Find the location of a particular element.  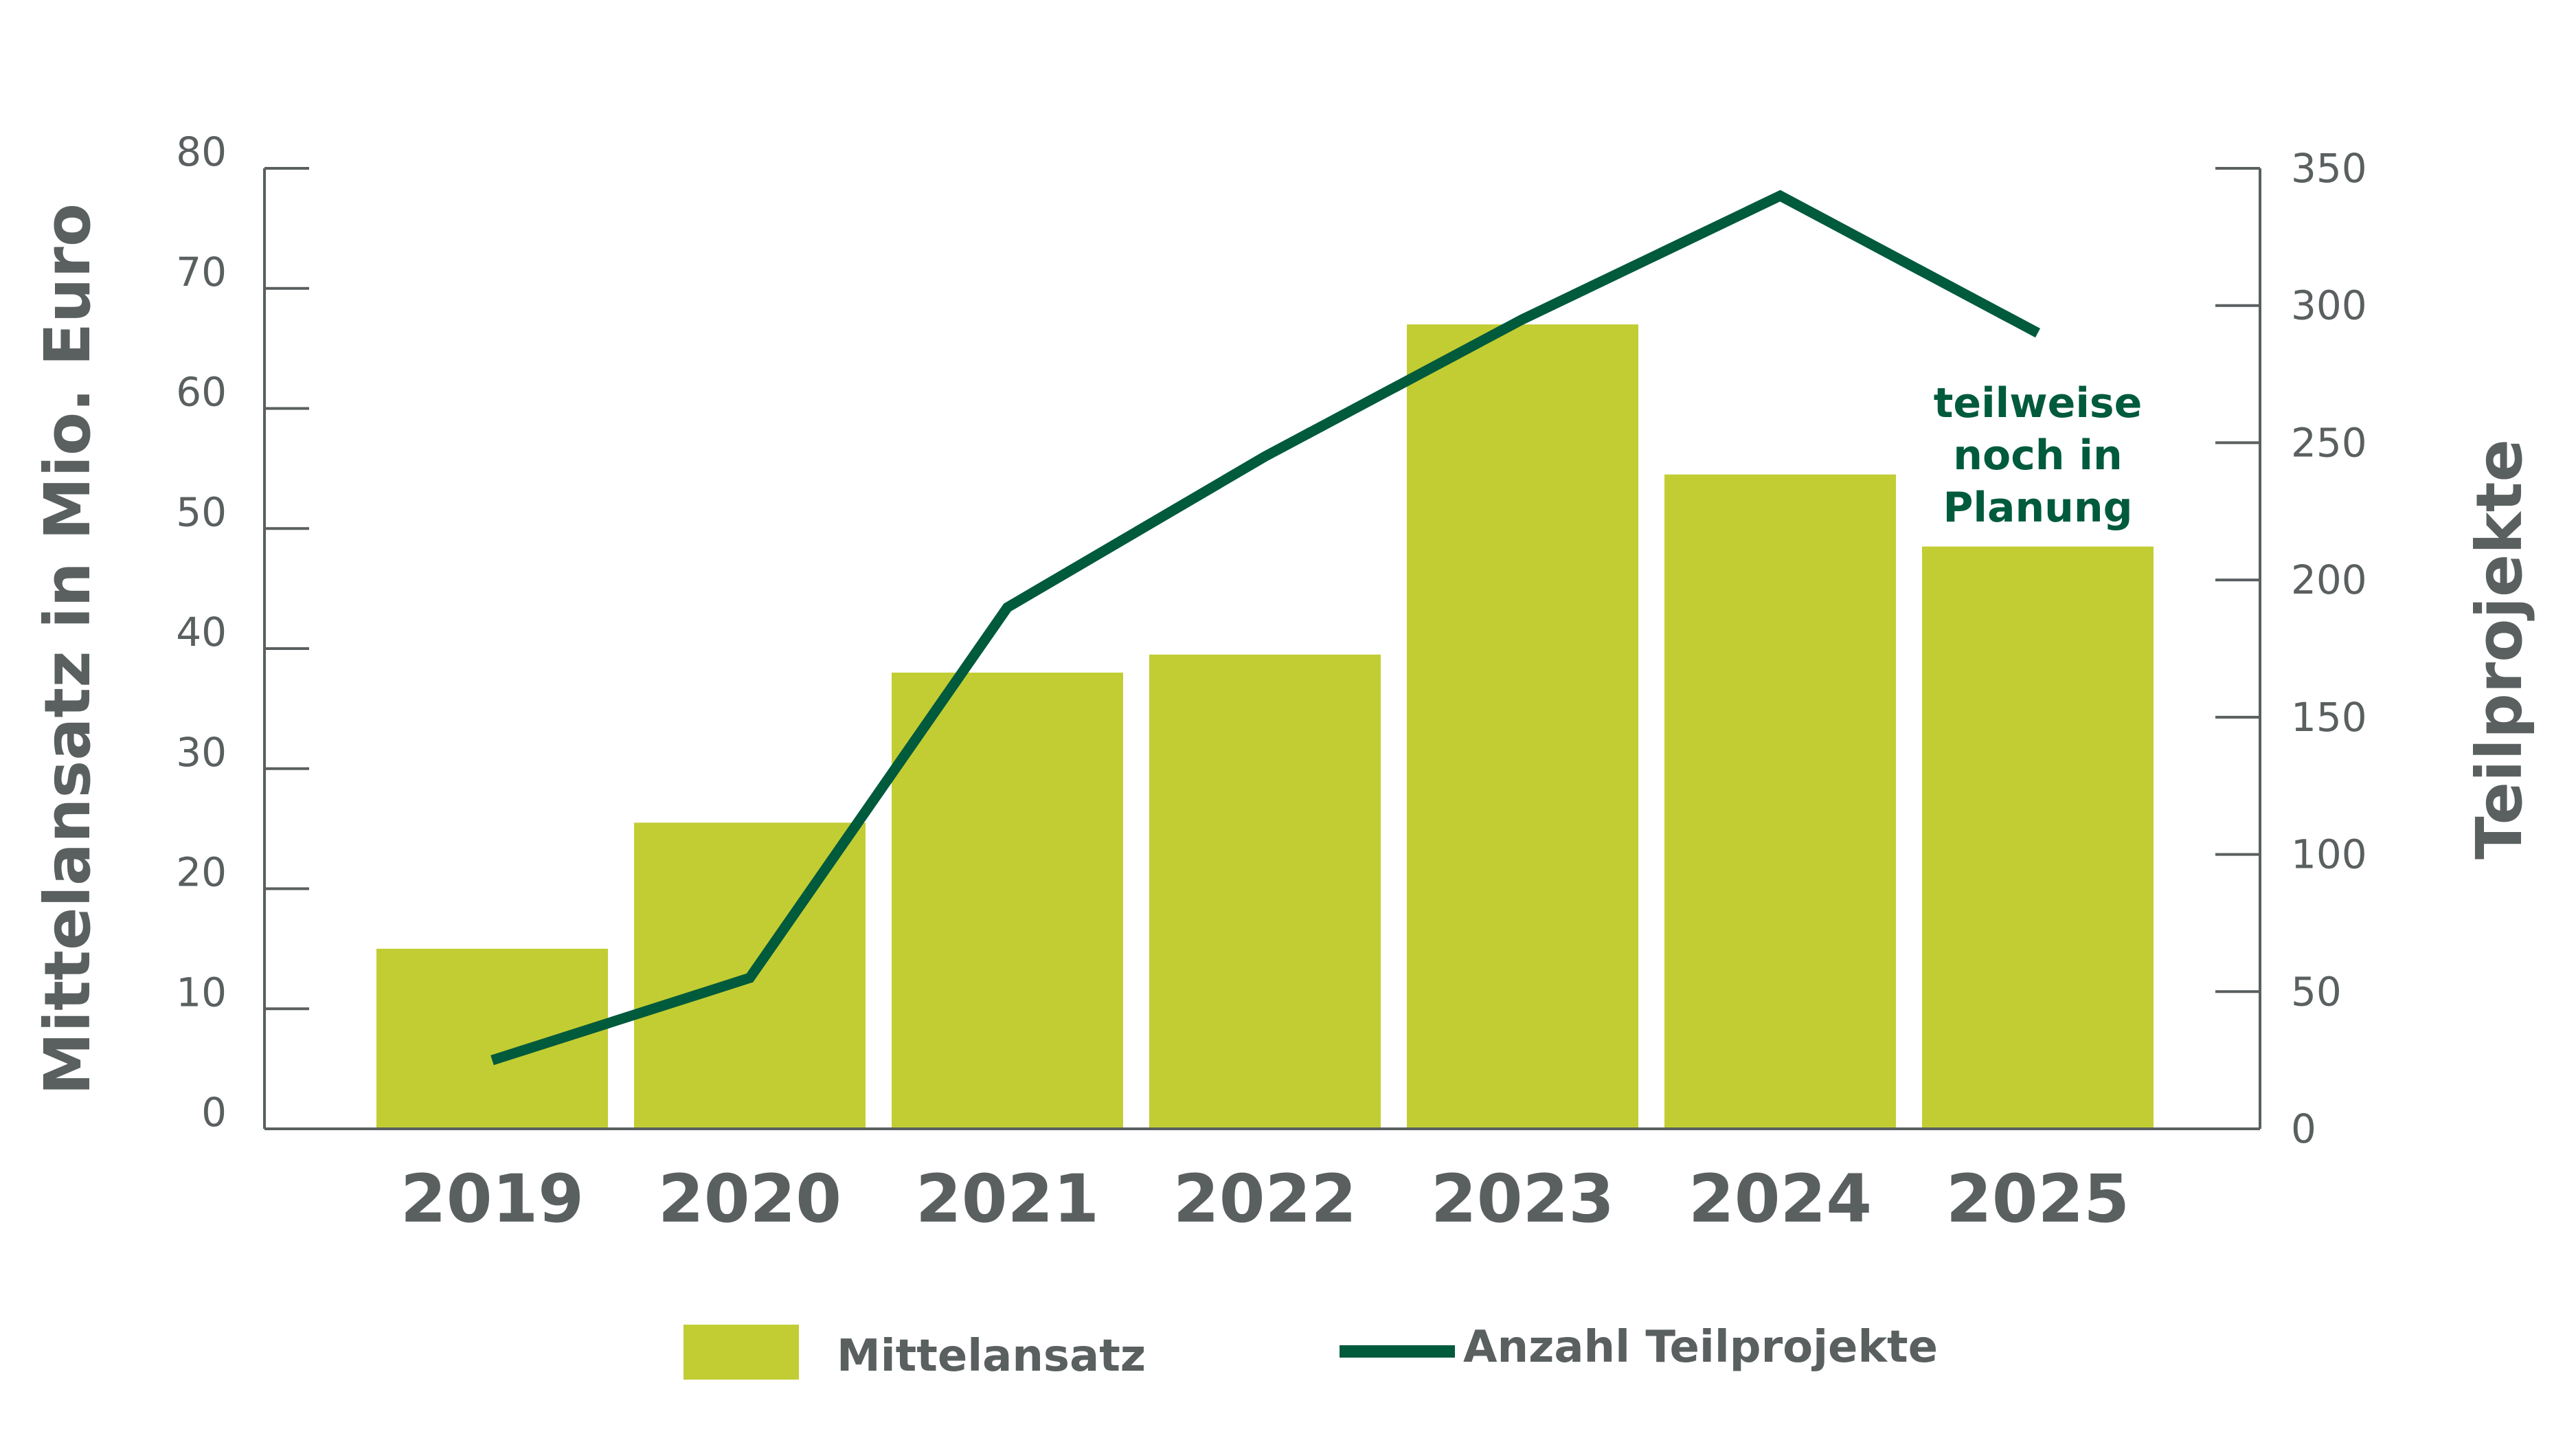

x-tick-label-2025: 2025 is located at coordinates (2037, 1198).